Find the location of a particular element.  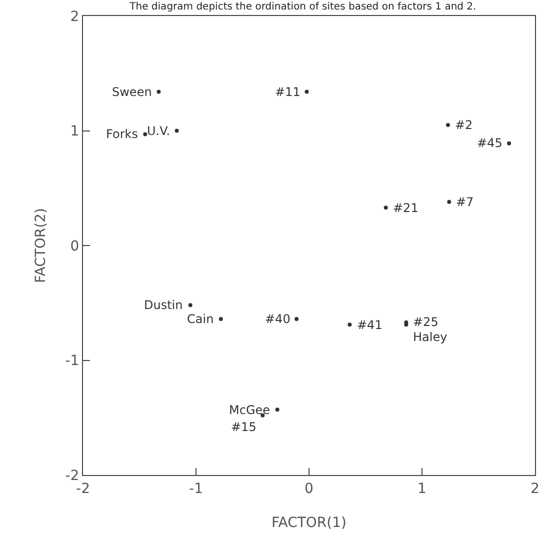

annotation: #11 is located at coordinates (287, 92).